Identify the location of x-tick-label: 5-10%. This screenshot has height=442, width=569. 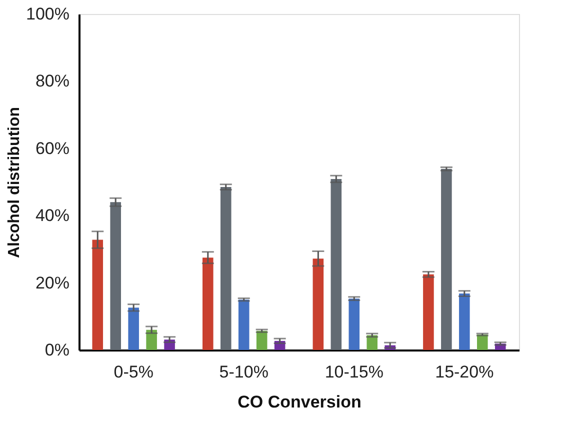
(243, 372).